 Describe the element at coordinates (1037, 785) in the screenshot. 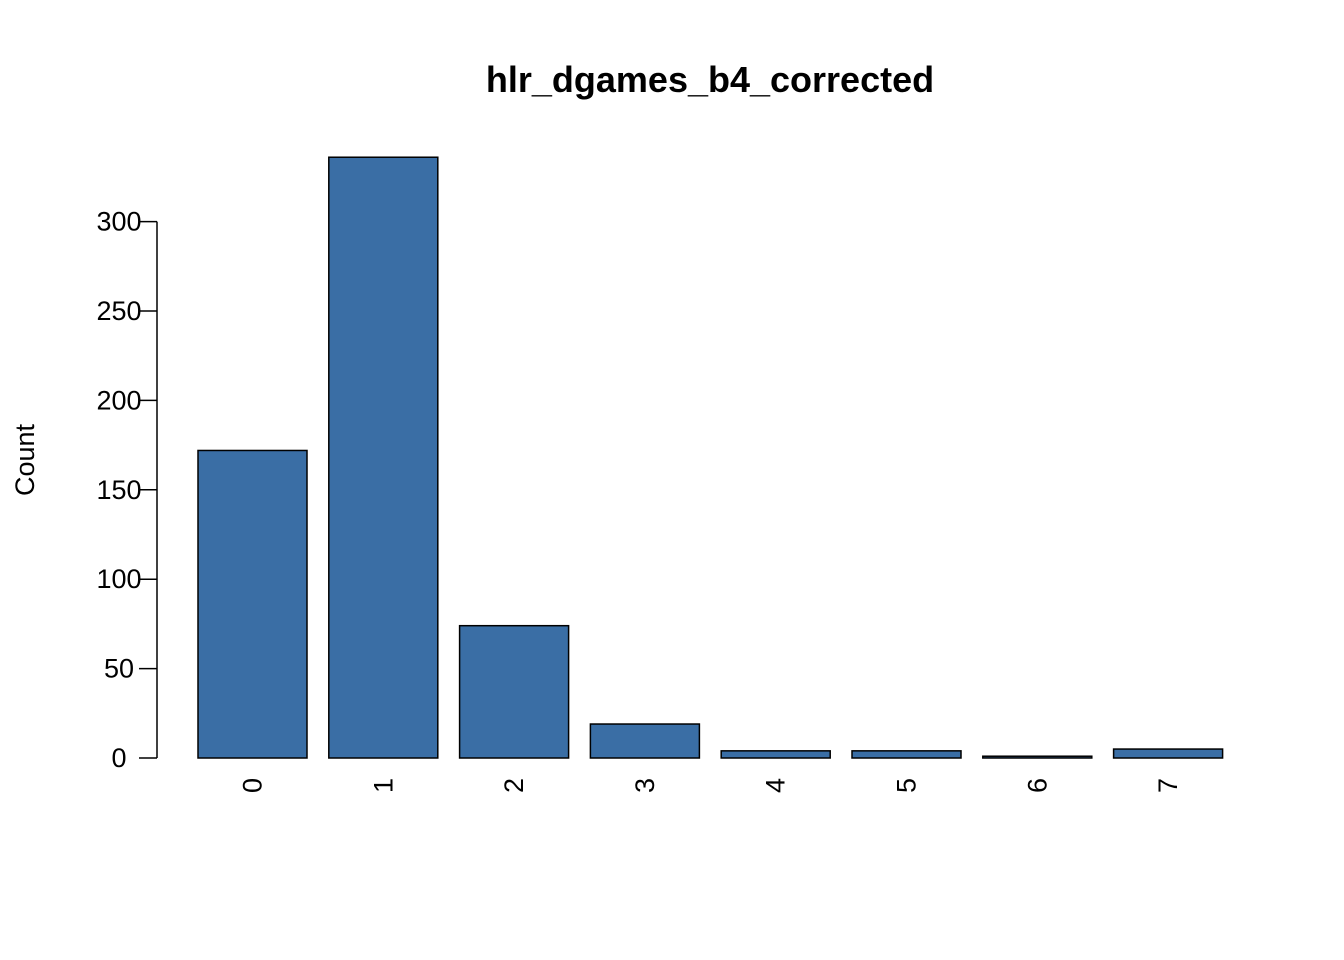

I see `x-tick-label: 6` at that location.